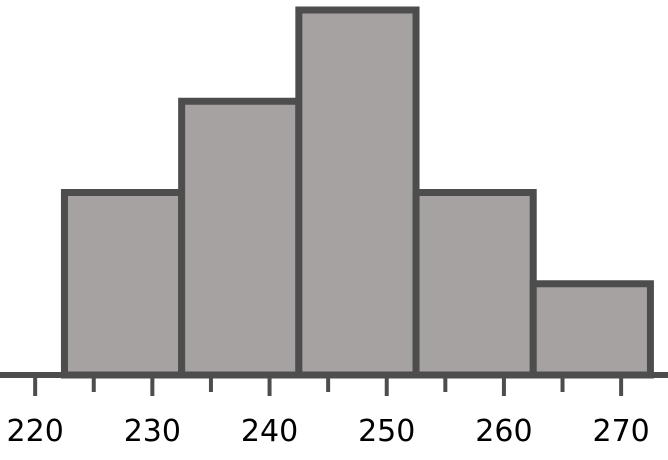 The image size is (668, 460). What do you see at coordinates (328, 387) in the screenshot?
I see `x-axis-ticks` at bounding box center [328, 387].